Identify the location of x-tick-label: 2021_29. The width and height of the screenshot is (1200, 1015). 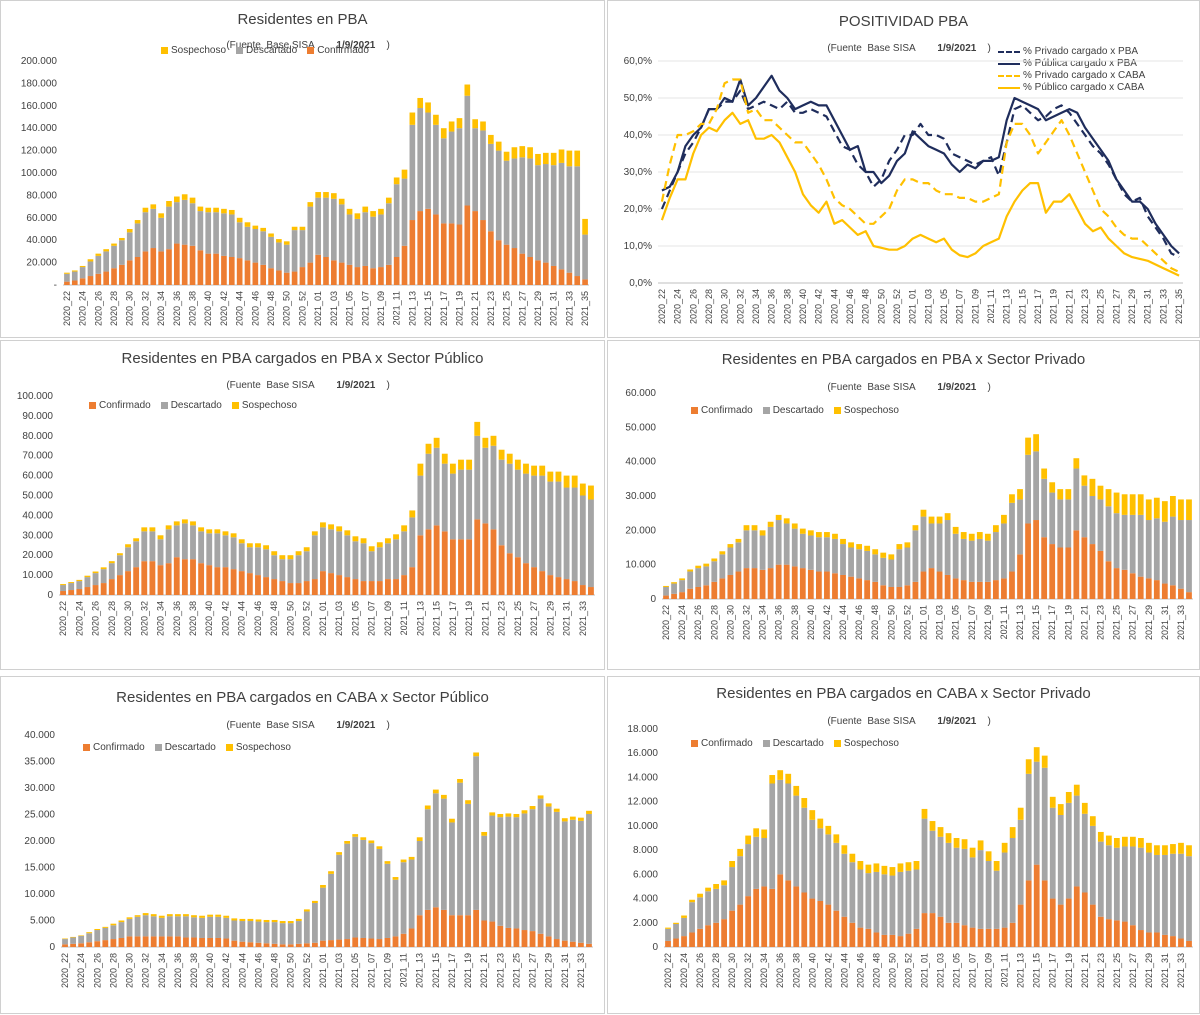
(549, 970).